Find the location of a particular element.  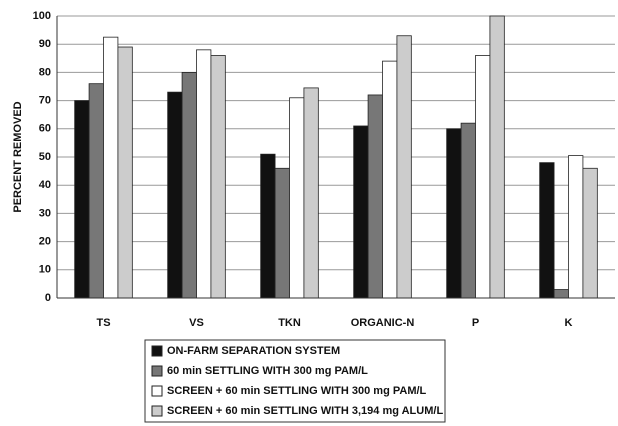

y-tick-label: 10 is located at coordinates (45, 270).